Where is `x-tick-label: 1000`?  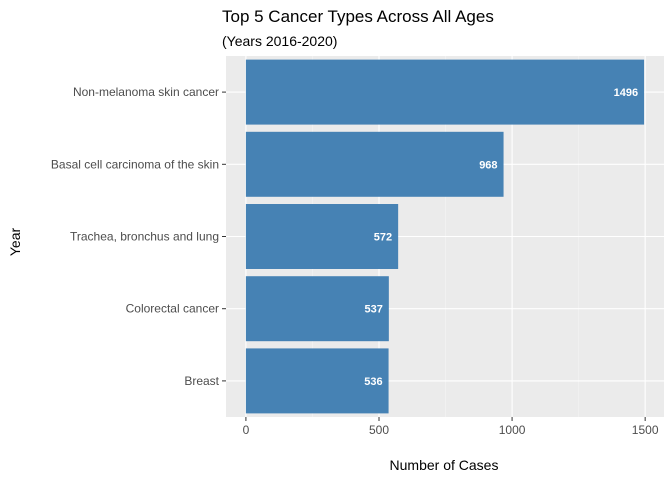 x-tick-label: 1000 is located at coordinates (512, 430).